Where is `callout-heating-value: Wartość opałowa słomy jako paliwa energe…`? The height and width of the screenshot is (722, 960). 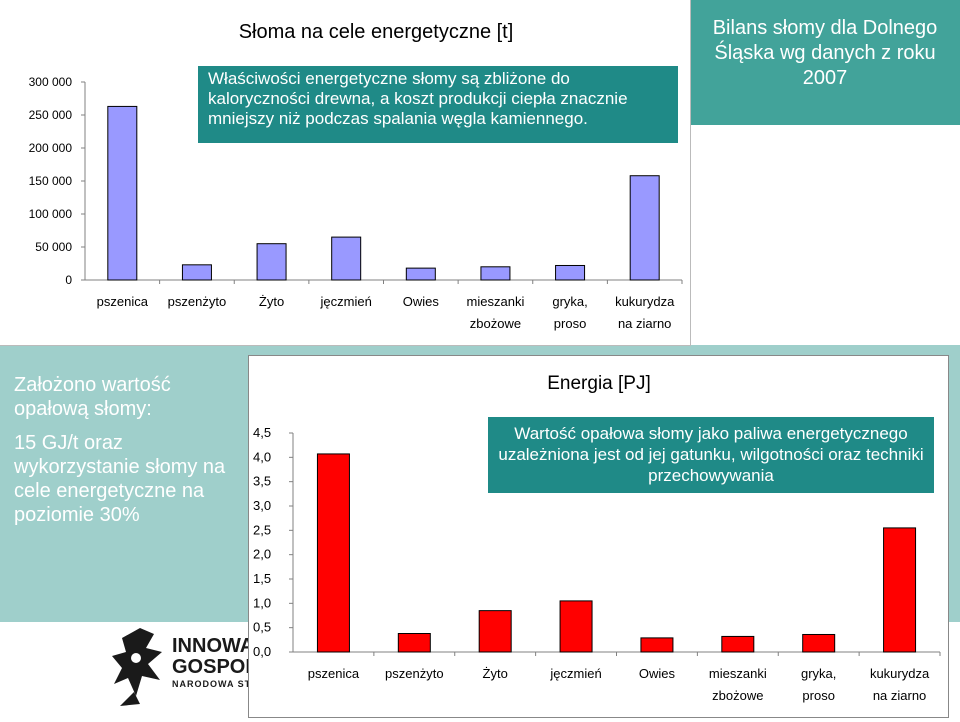
callout-heating-value: Wartość opałowa słomy jako paliwa energe… is located at coordinates (711, 455).